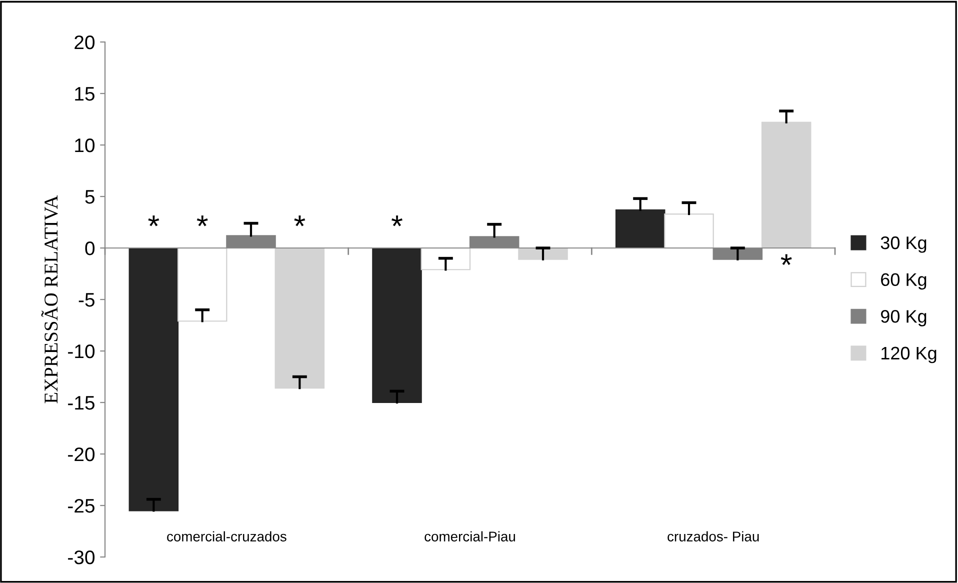 This screenshot has height=583, width=958. What do you see at coordinates (81, 351) in the screenshot?
I see `y-tick-label: -10` at bounding box center [81, 351].